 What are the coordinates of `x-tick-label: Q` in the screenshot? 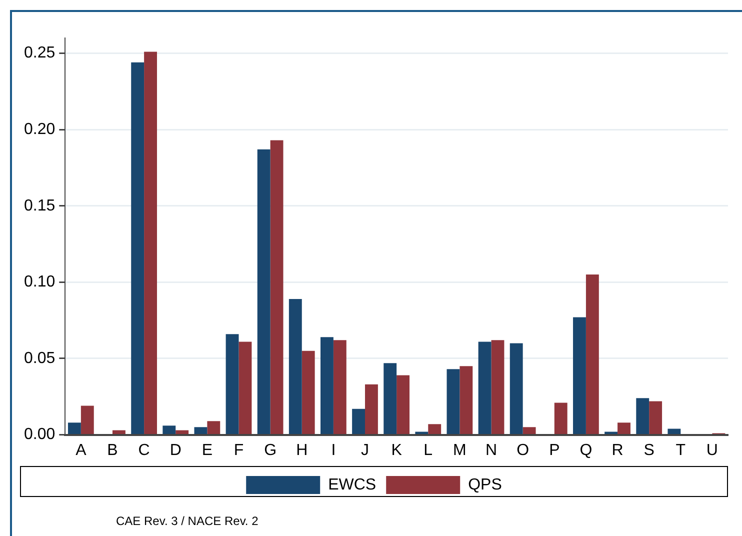 It's located at (586, 450).